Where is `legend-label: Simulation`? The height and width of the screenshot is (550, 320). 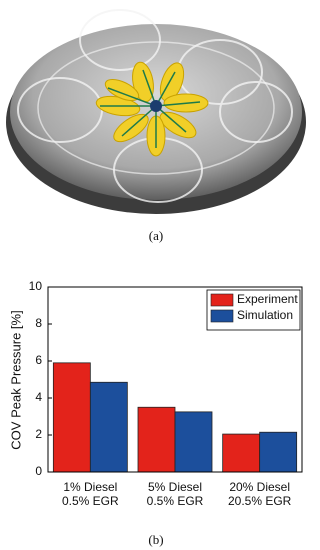 legend-label: Simulation is located at coordinates (265, 315).